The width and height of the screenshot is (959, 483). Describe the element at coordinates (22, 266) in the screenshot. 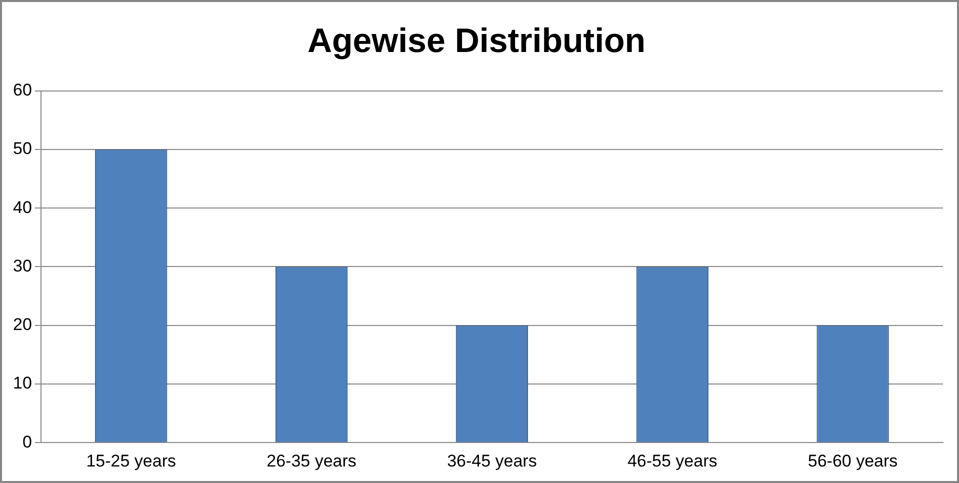

I see `y-tick-label: 30` at that location.